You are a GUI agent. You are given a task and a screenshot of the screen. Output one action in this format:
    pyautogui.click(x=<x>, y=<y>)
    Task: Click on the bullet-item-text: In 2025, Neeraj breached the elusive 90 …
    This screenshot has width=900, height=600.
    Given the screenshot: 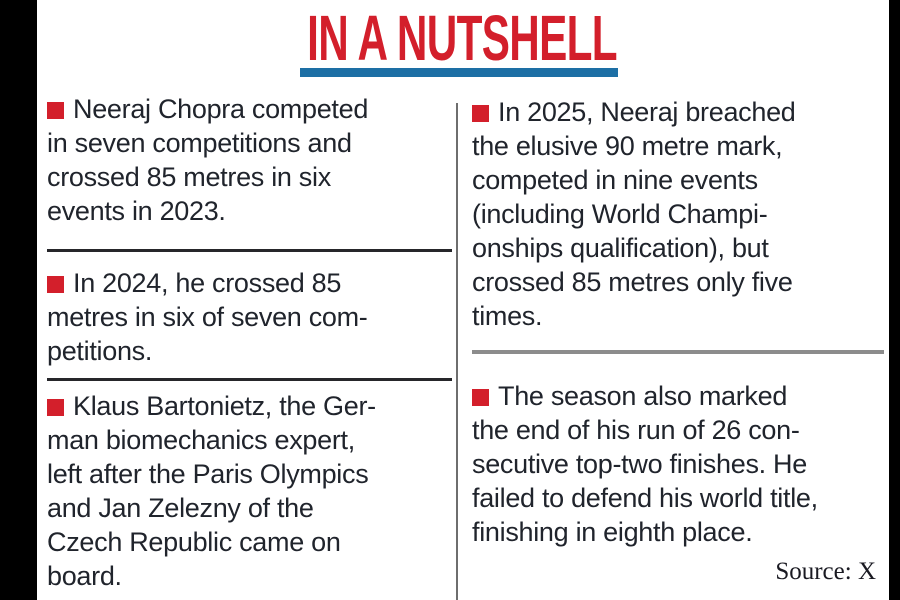 What is the action you would take?
    pyautogui.click(x=634, y=214)
    